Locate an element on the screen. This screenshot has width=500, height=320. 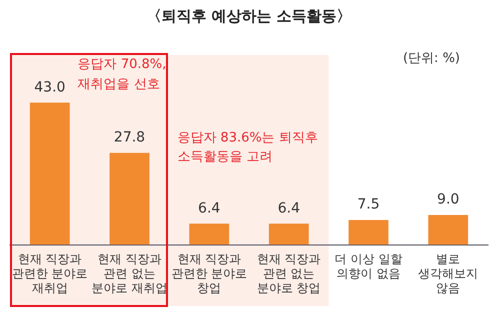
x-tick-label: 현재 직장과 관련한 분야로 창업 is located at coordinates (209, 273).